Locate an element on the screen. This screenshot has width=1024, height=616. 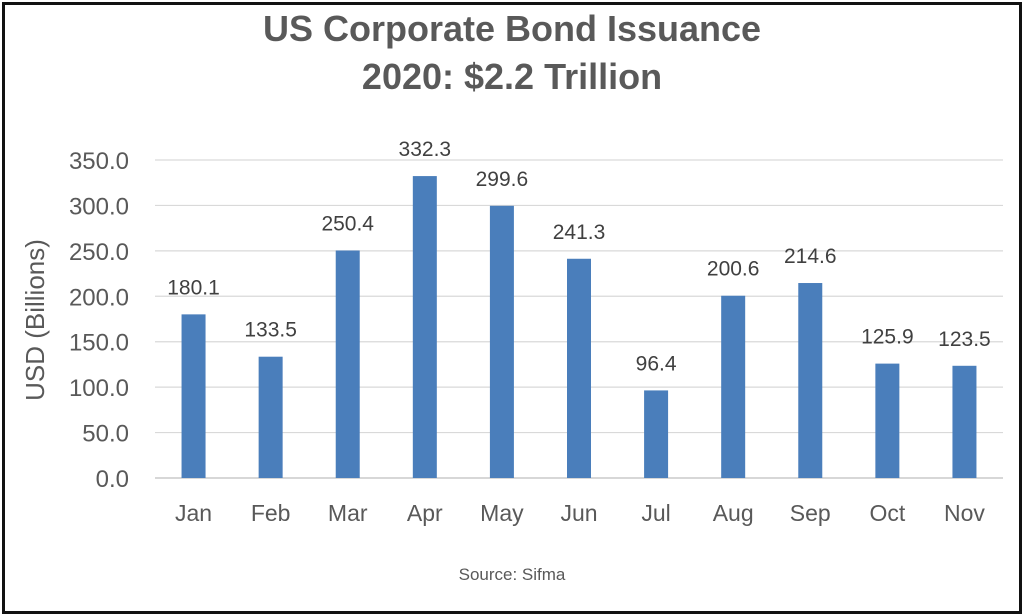
y-tick-label: 0.0 is located at coordinates (112, 479).